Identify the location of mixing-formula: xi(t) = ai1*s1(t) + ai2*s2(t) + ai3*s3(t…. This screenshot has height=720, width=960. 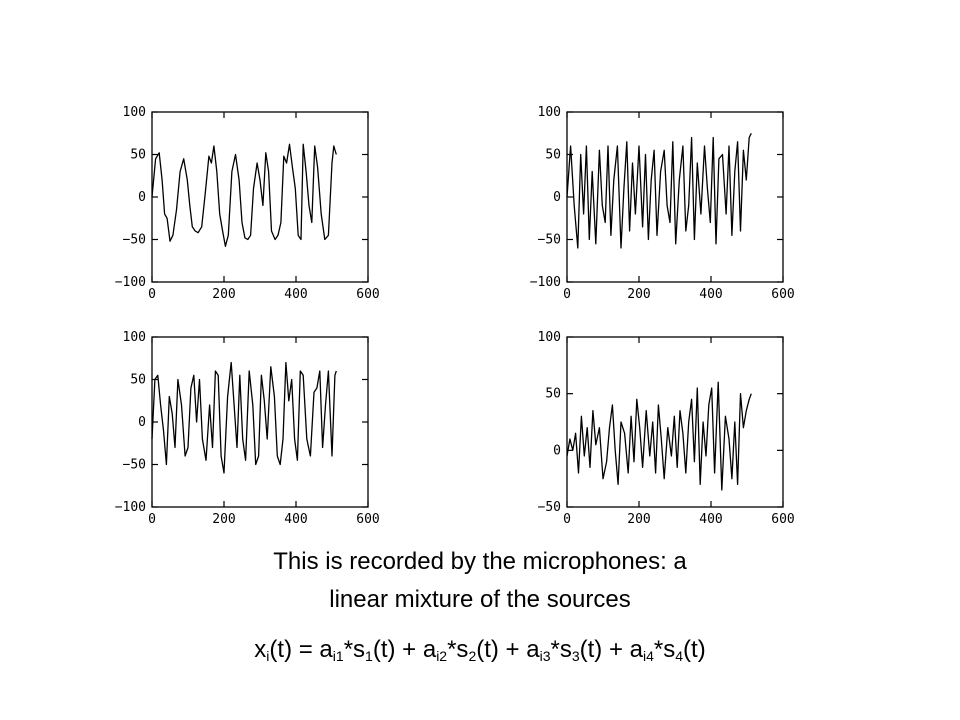
(480, 650).